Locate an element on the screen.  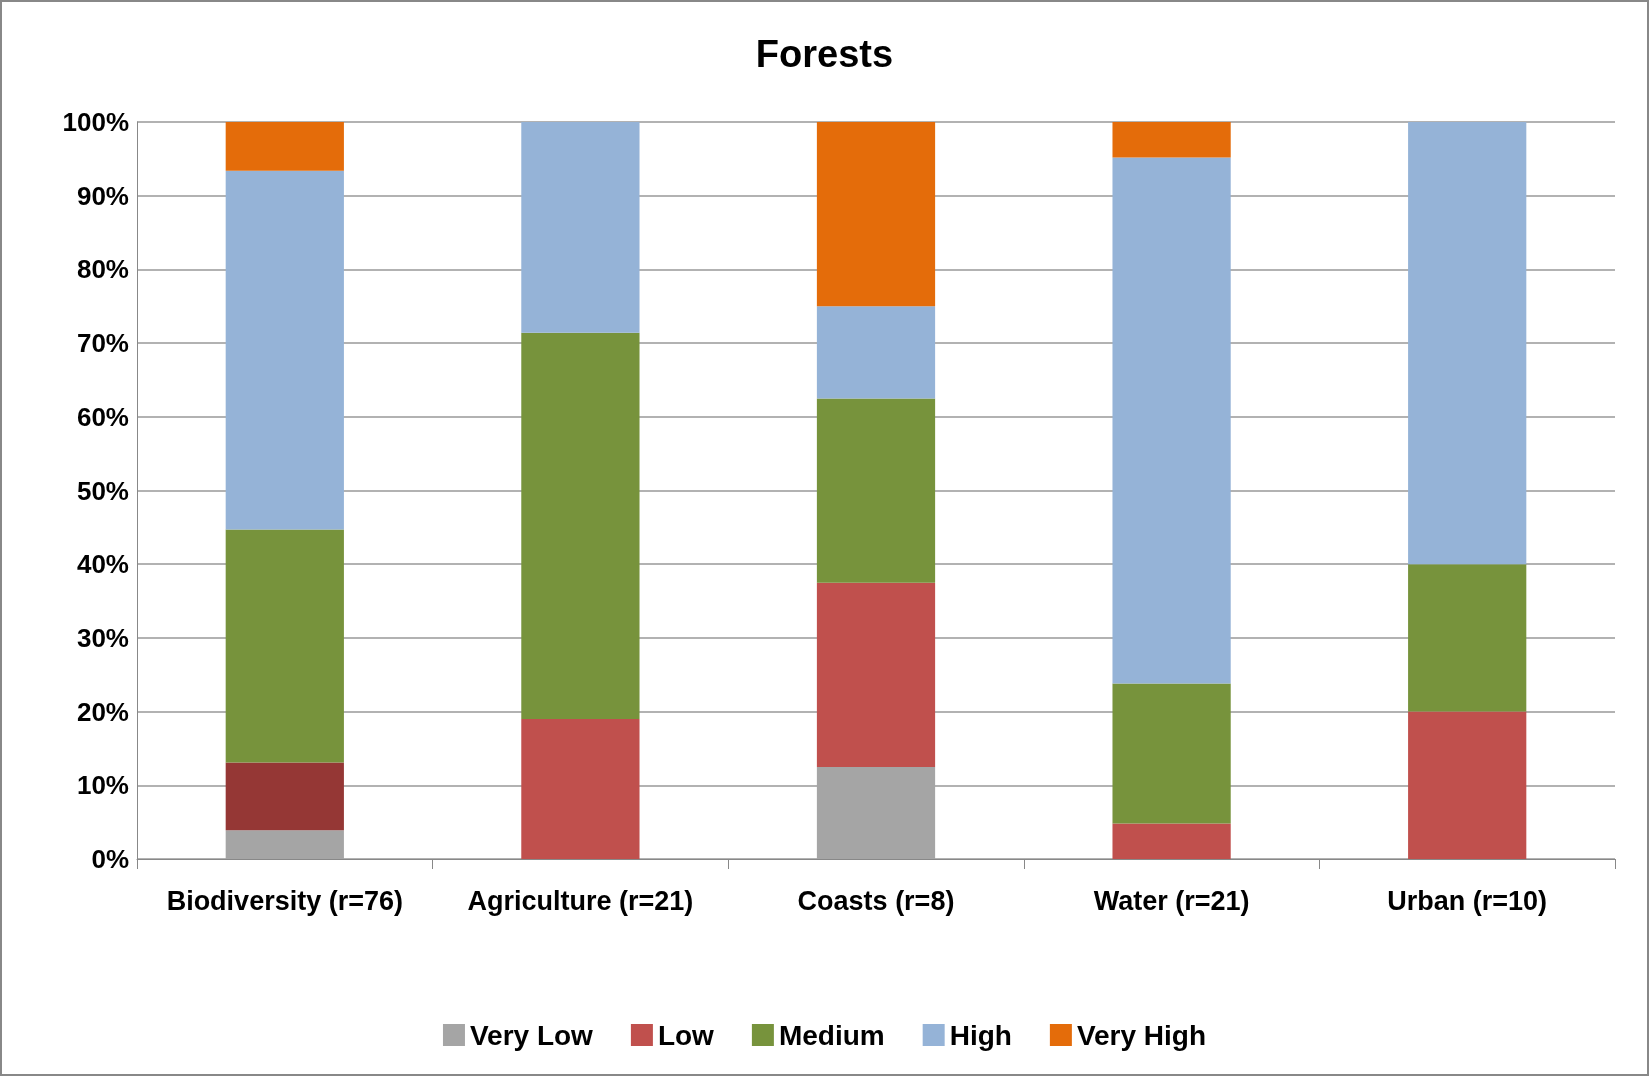
y-tick-label: 30% is located at coordinates (102, 637).